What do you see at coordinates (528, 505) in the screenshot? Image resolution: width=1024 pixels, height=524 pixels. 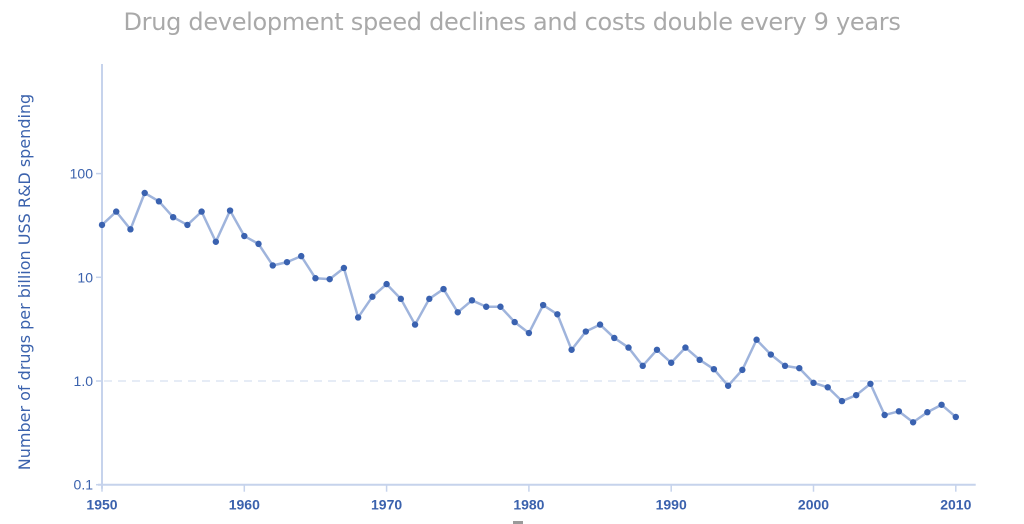 I see `x-tick-label: 1980` at bounding box center [528, 505].